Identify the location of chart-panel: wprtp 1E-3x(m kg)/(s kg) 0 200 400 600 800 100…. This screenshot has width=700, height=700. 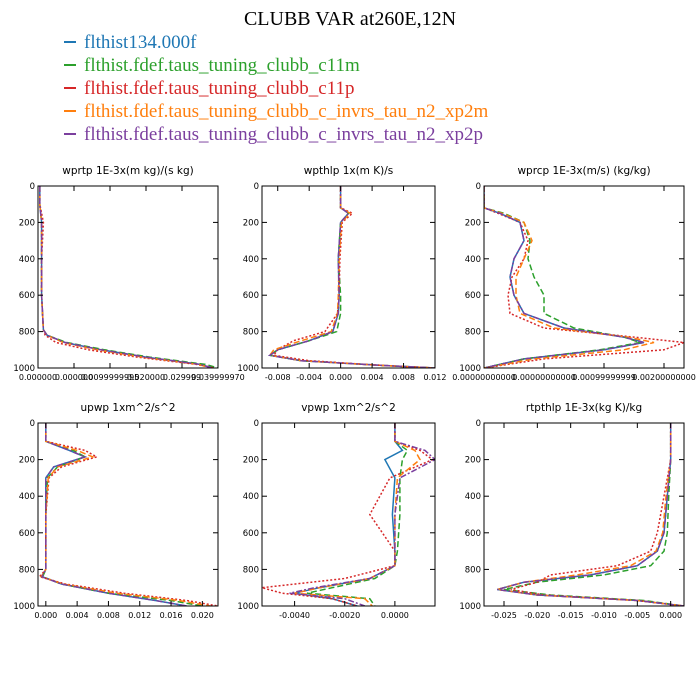
(128, 273).